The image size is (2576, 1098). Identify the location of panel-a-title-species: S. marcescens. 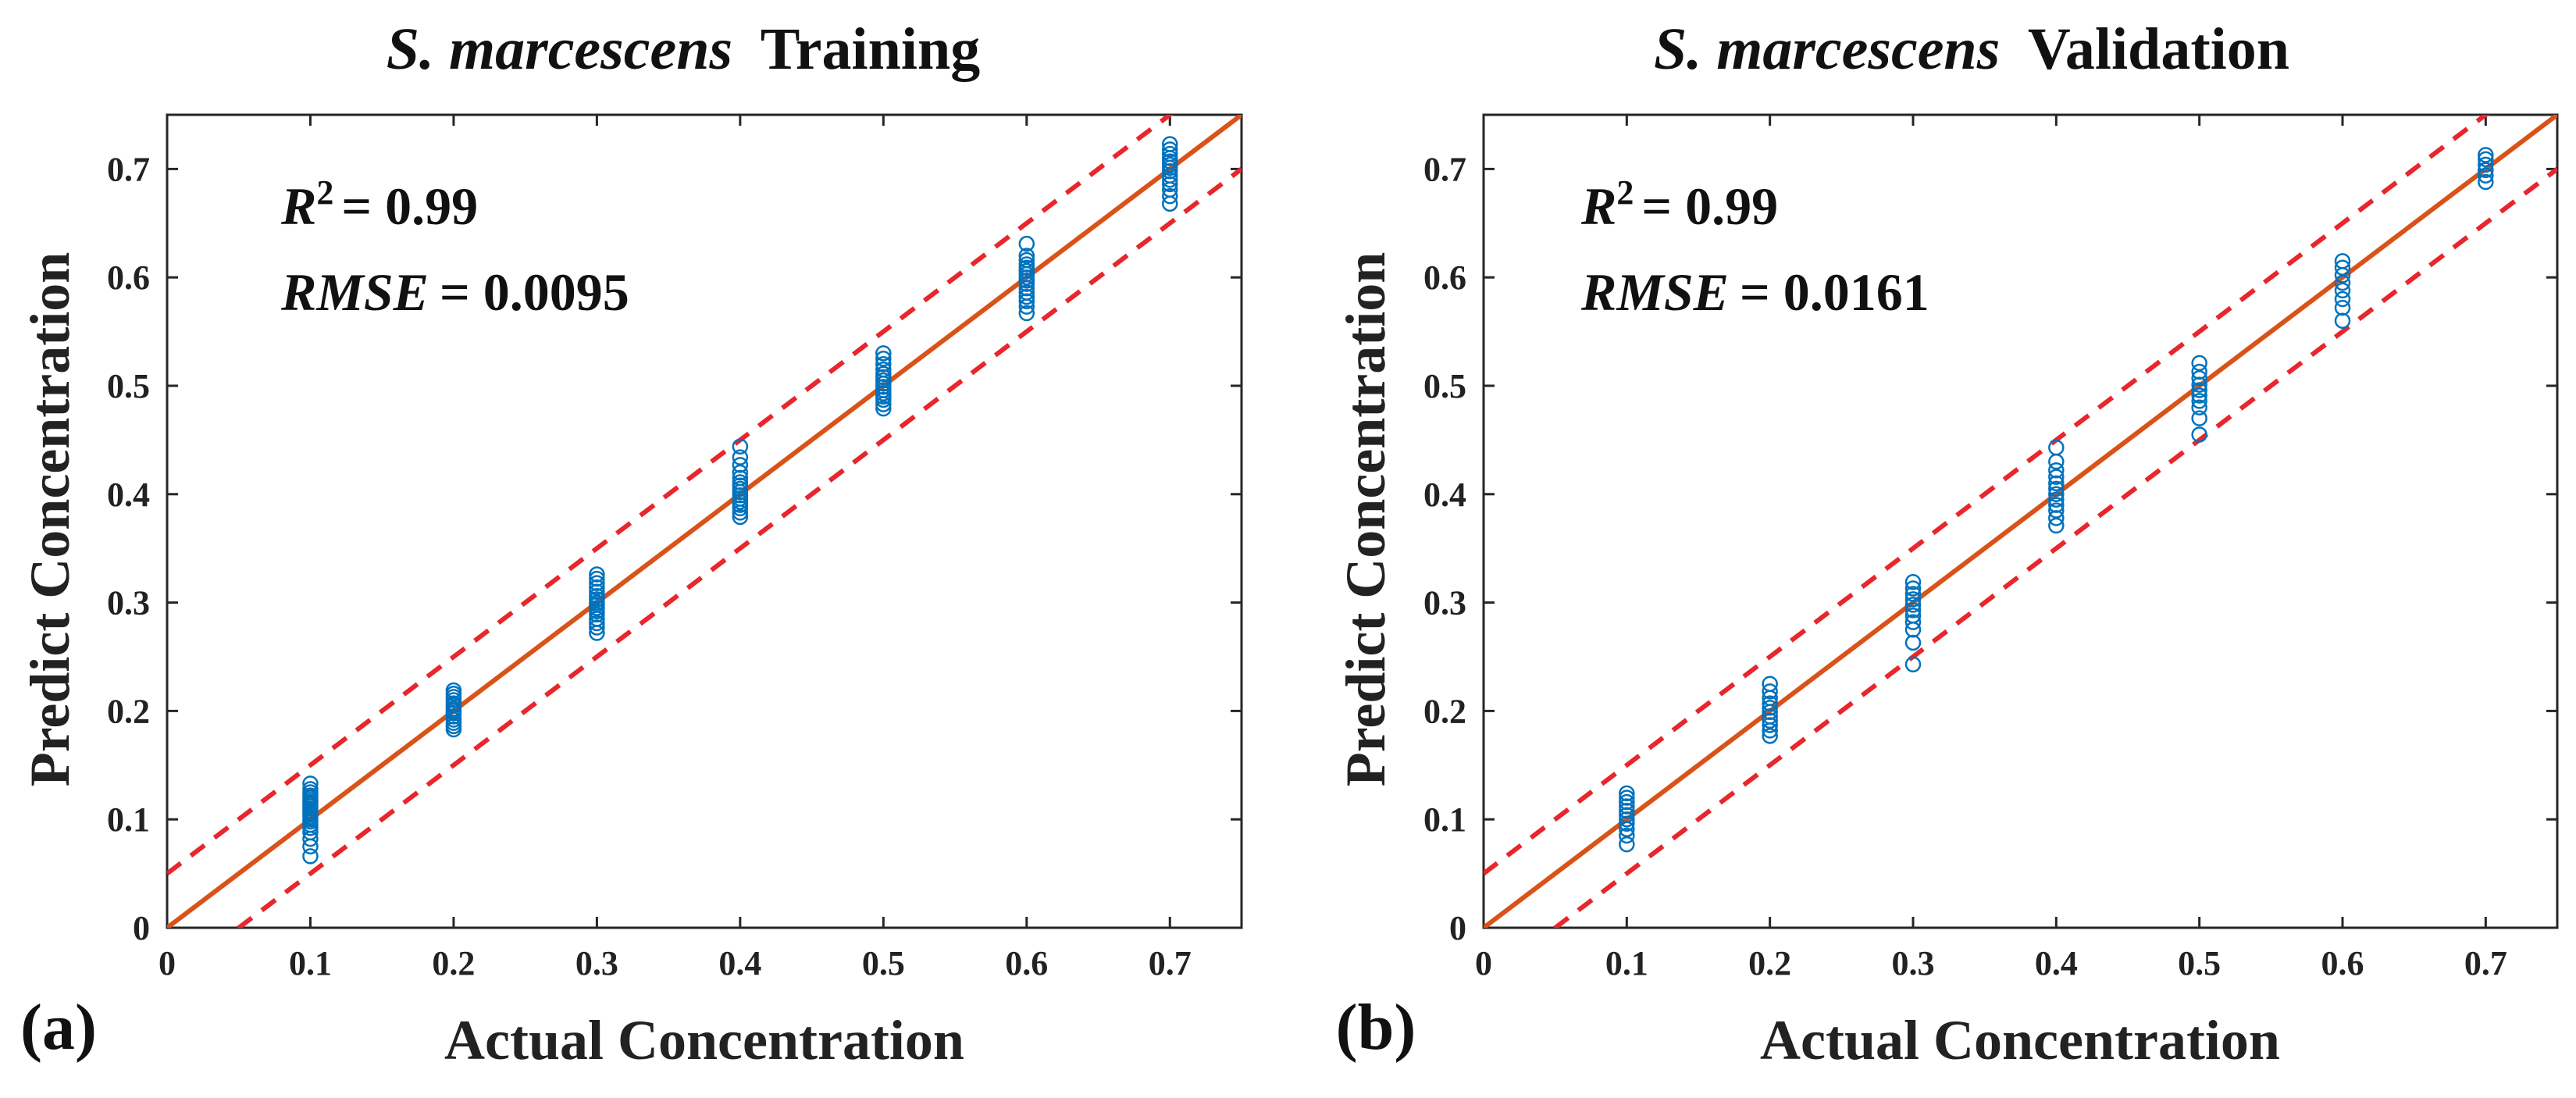
(559, 49).